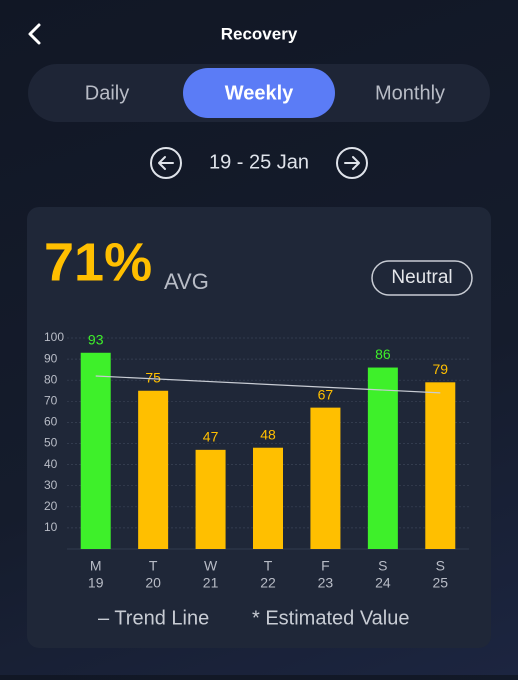 Image resolution: width=518 pixels, height=680 pixels. What do you see at coordinates (186, 281) in the screenshot?
I see `avg-label: AVG` at bounding box center [186, 281].